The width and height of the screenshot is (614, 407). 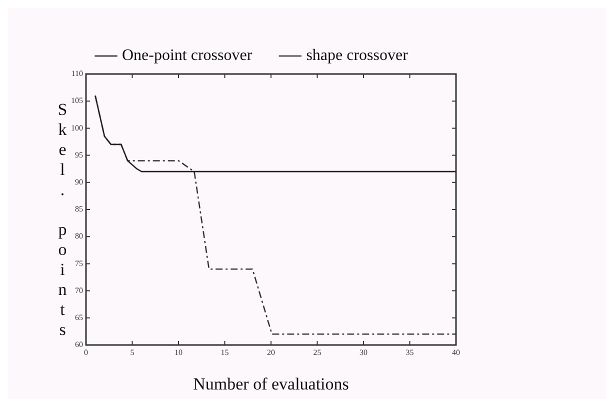 I want to click on y-tick-label: 75, so click(x=79, y=263).